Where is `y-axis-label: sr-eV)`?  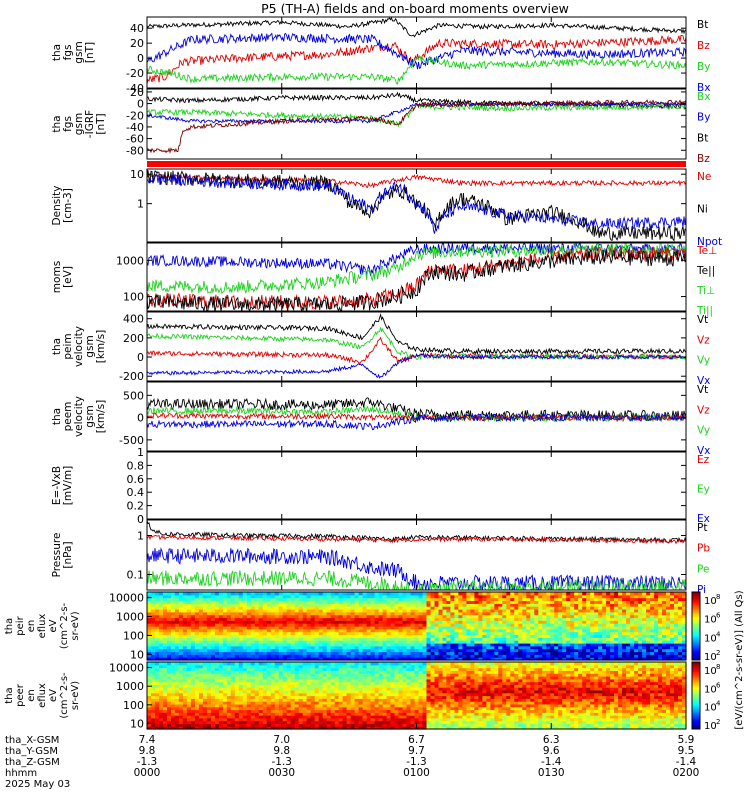
y-axis-label: sr-eV) is located at coordinates (75, 625).